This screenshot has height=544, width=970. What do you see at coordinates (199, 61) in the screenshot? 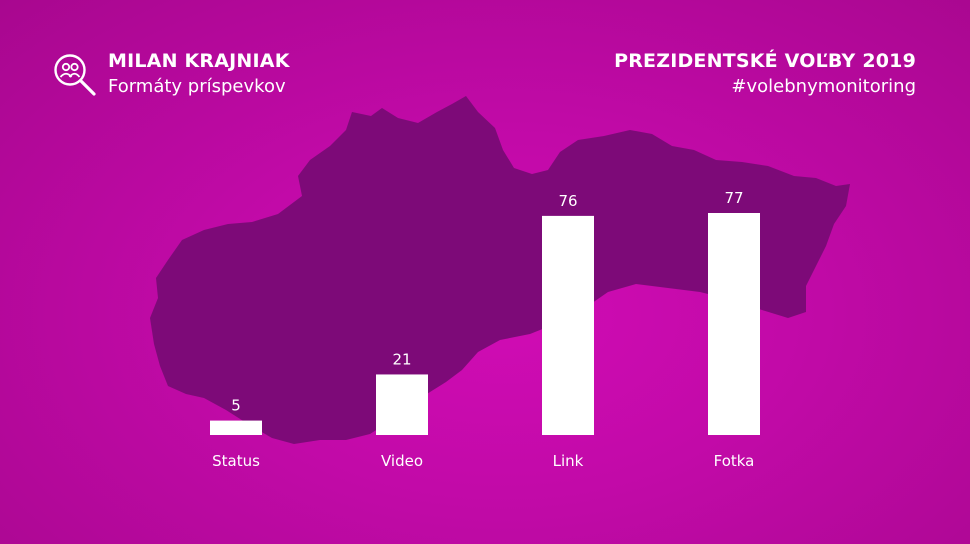
I see `chart-title: MILAN KRAJNIAK` at bounding box center [199, 61].